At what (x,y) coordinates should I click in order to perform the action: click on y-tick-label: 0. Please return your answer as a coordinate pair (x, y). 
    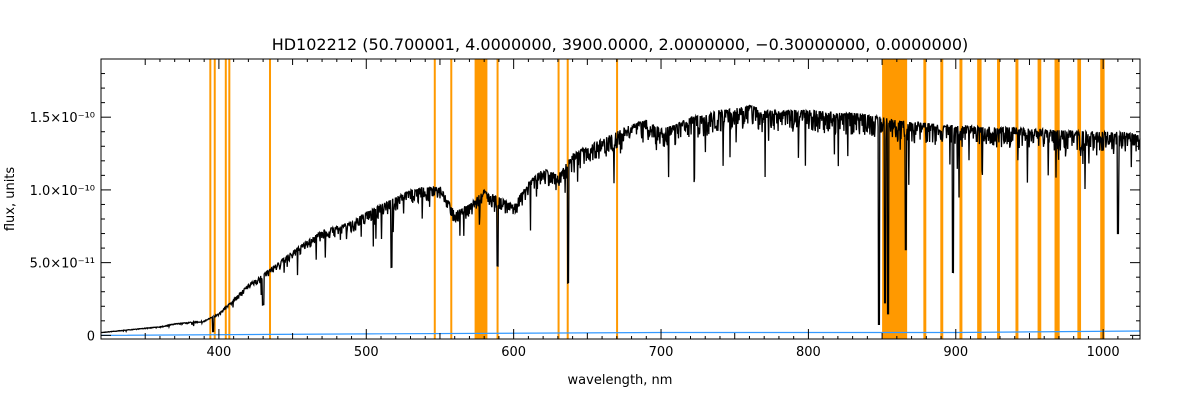
    Looking at the image, I should click on (91, 336).